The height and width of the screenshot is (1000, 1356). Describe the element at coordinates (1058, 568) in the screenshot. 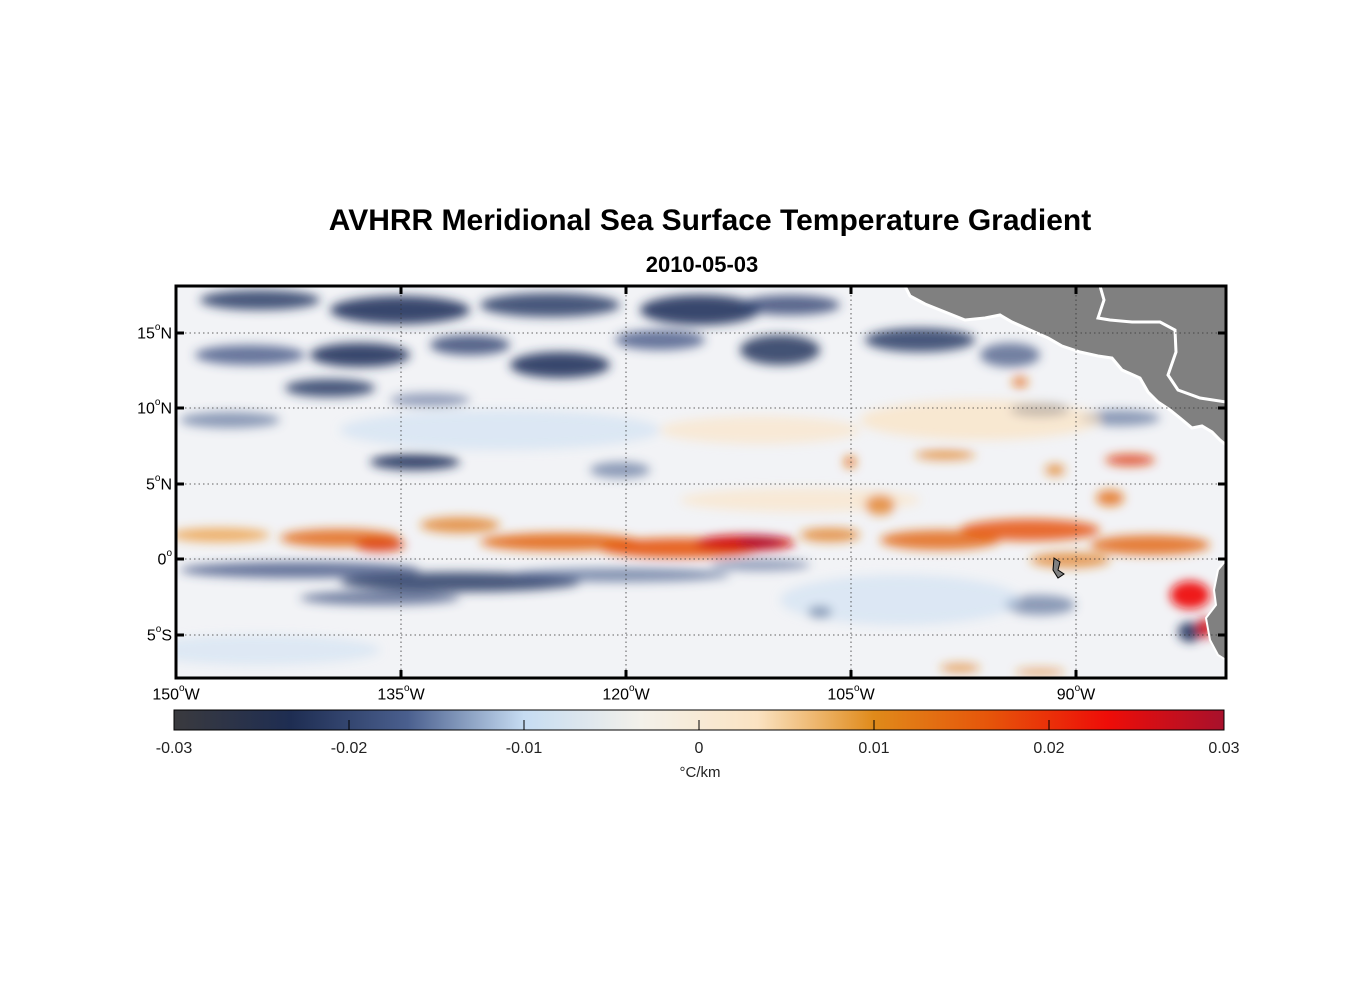

I see `galapagos-islands` at that location.